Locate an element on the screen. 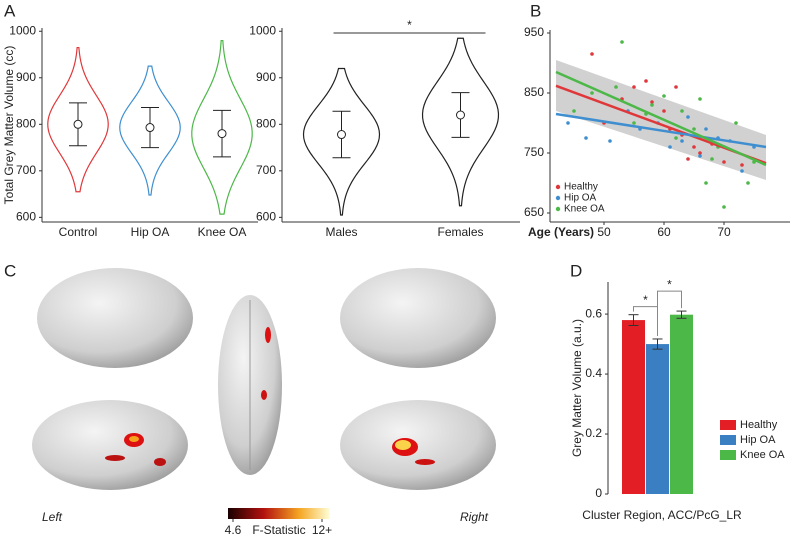 The image size is (800, 538). panel-label: D is located at coordinates (576, 270).